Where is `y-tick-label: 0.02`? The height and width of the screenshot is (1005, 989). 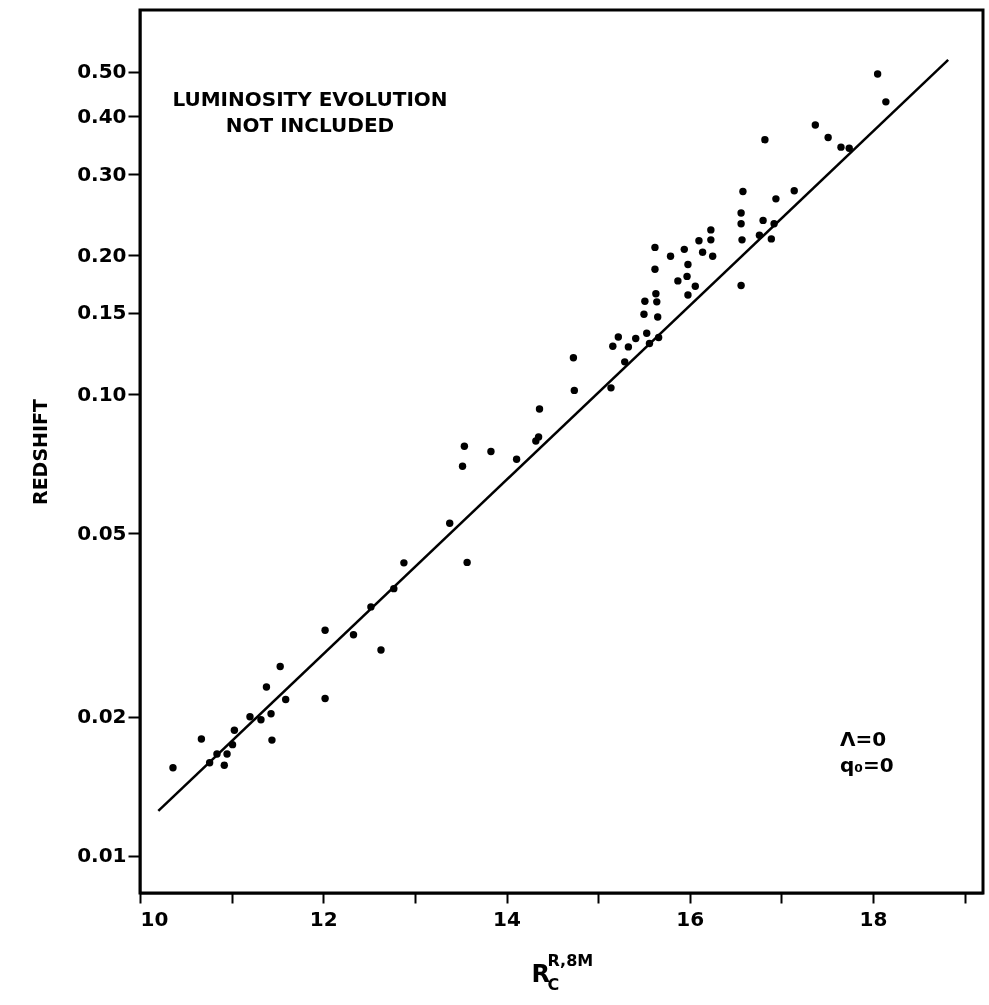 y-tick-label: 0.02 is located at coordinates (102, 716).